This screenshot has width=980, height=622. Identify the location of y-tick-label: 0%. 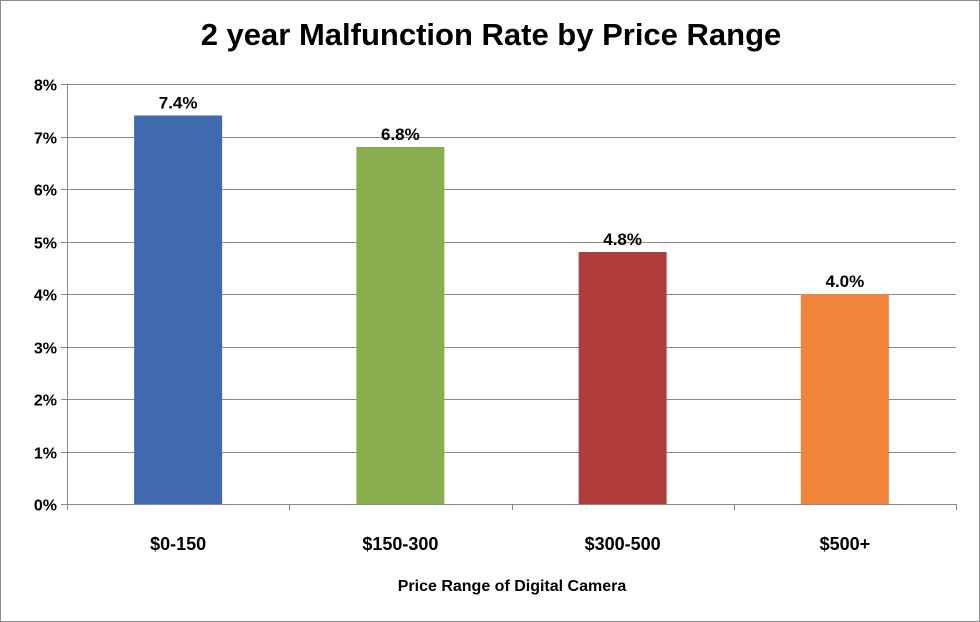
(45, 506).